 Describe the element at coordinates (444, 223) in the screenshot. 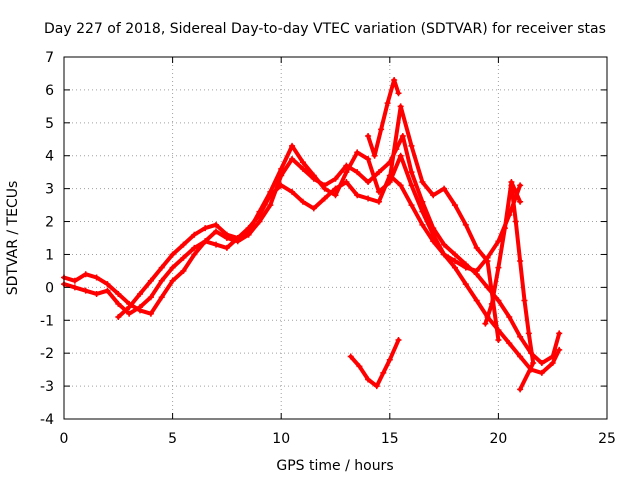

I see `series-trace-d` at that location.